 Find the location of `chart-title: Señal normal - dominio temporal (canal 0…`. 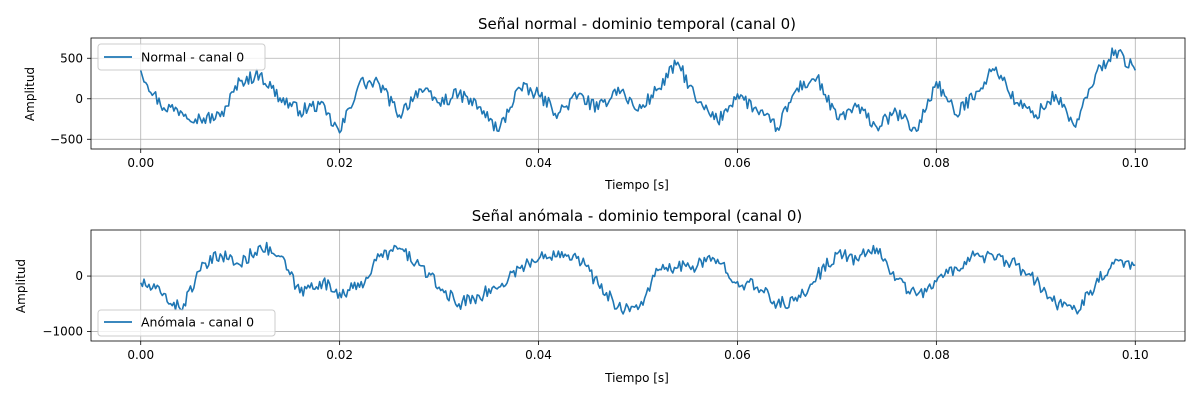

chart-title: Señal normal - dominio temporal (canal 0… is located at coordinates (637, 24).